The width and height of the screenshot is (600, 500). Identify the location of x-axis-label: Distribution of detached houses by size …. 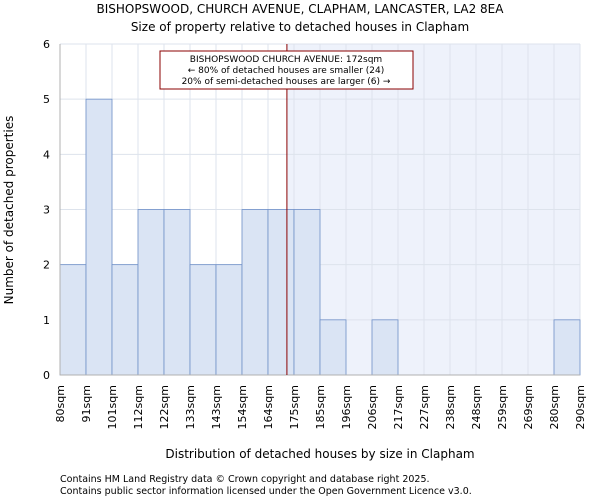
(319, 454).